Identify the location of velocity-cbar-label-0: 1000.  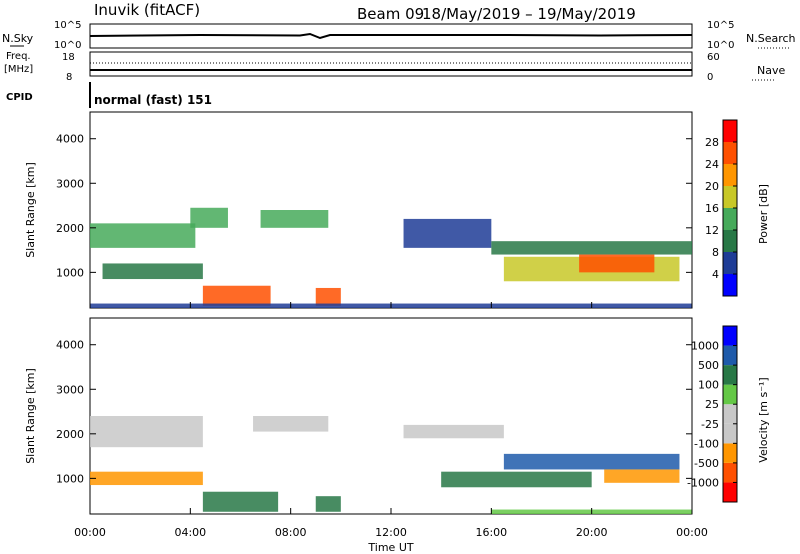
(705, 346).